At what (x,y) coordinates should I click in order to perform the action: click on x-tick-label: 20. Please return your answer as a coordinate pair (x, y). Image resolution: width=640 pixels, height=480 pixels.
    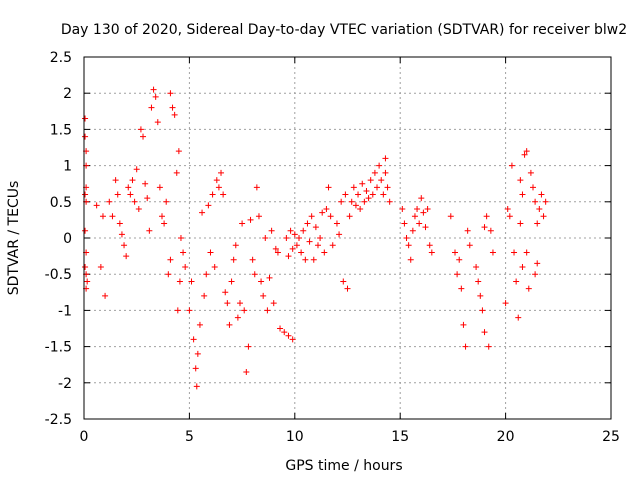
    Looking at the image, I should click on (506, 437).